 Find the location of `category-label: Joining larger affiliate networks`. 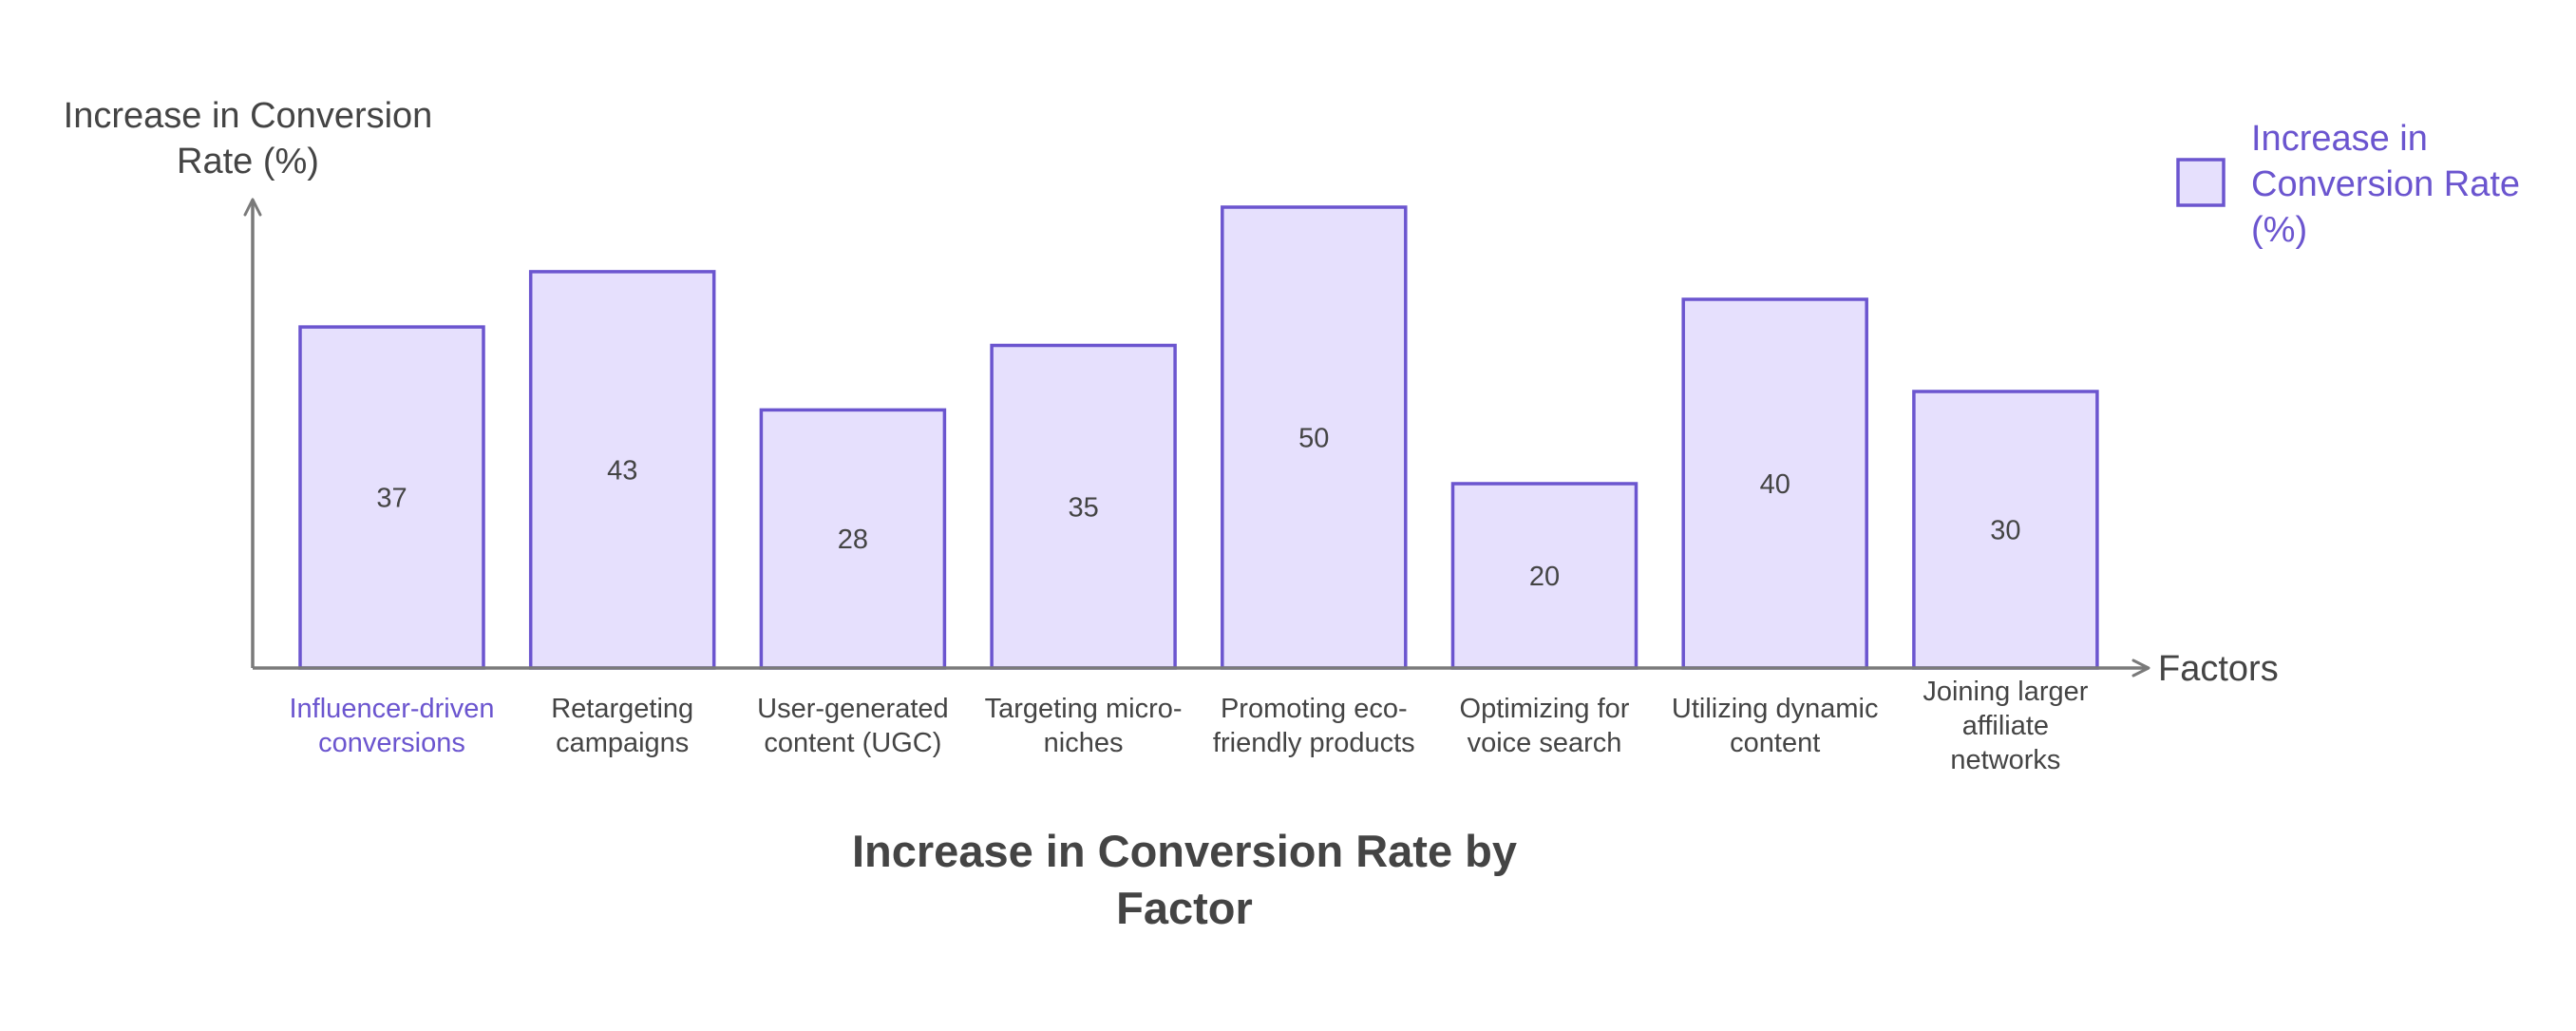

category-label: Joining larger affiliate networks is located at coordinates (2006, 726).